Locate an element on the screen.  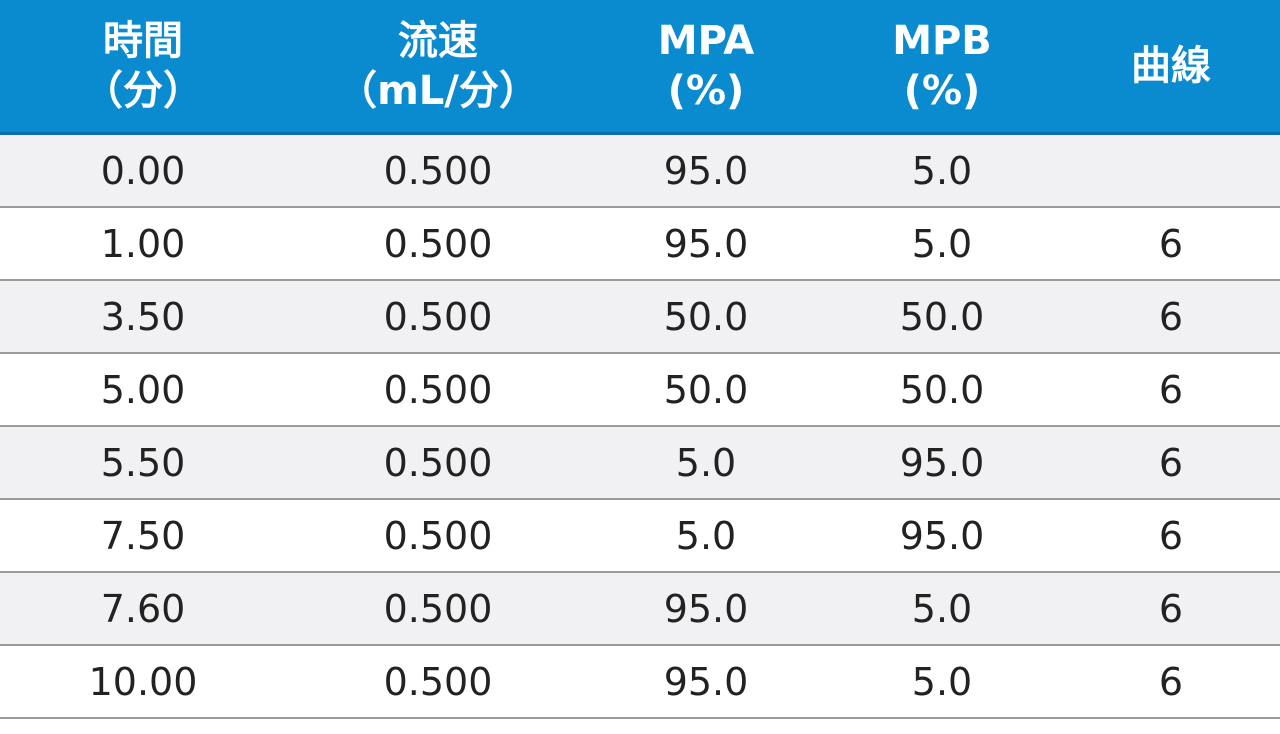
cell-time: 0.00 is located at coordinates (143, 170).